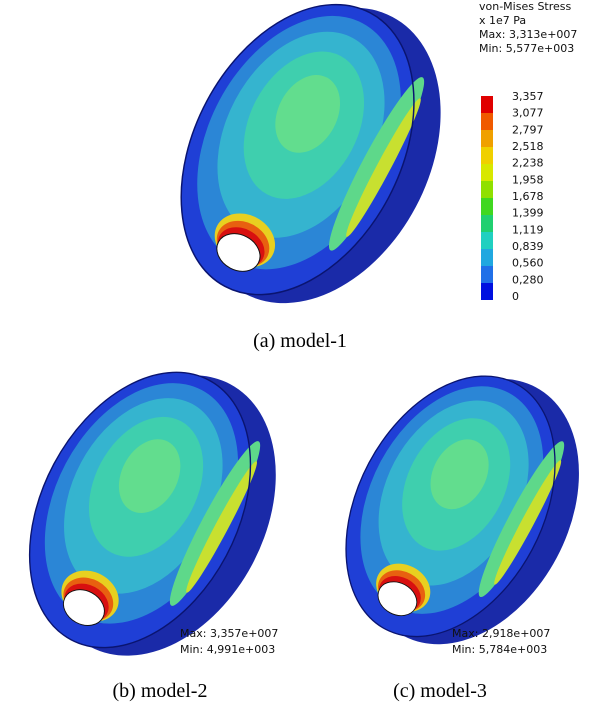 The image size is (601, 711). I want to click on legend-level: 2,518, so click(528, 146).